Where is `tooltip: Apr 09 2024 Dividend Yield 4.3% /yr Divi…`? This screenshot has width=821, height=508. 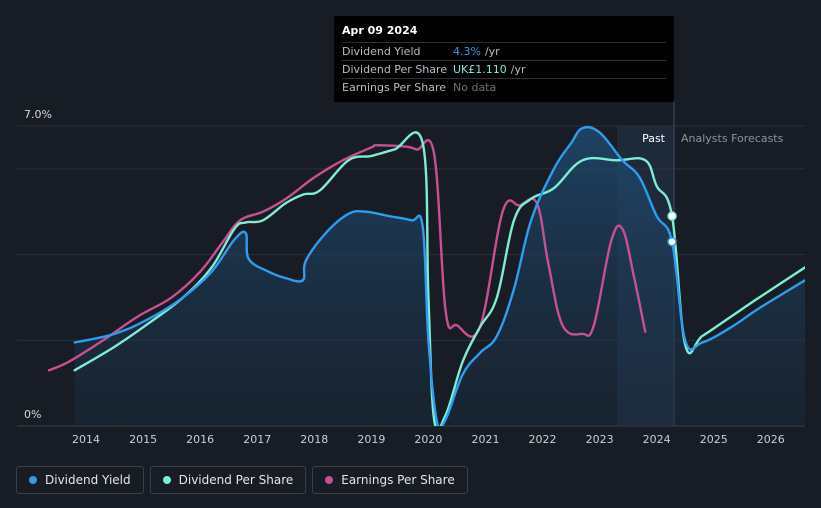
tooltip: Apr 09 2024 Dividend Yield 4.3% /yr Divi… is located at coordinates (504, 59).